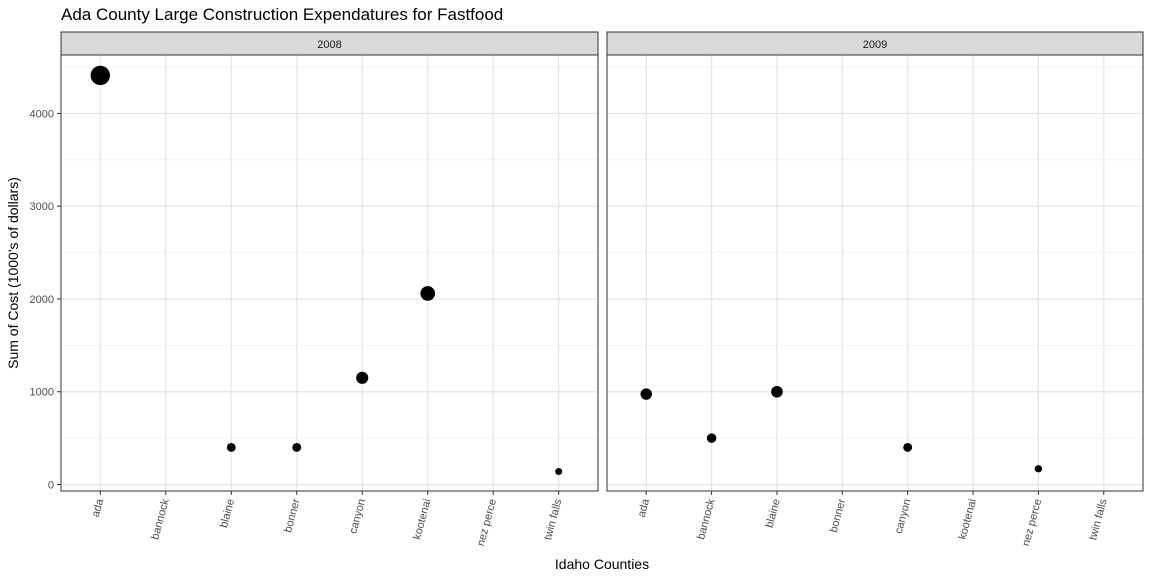  What do you see at coordinates (51, 486) in the screenshot?
I see `y-tick-label: 0` at bounding box center [51, 486].